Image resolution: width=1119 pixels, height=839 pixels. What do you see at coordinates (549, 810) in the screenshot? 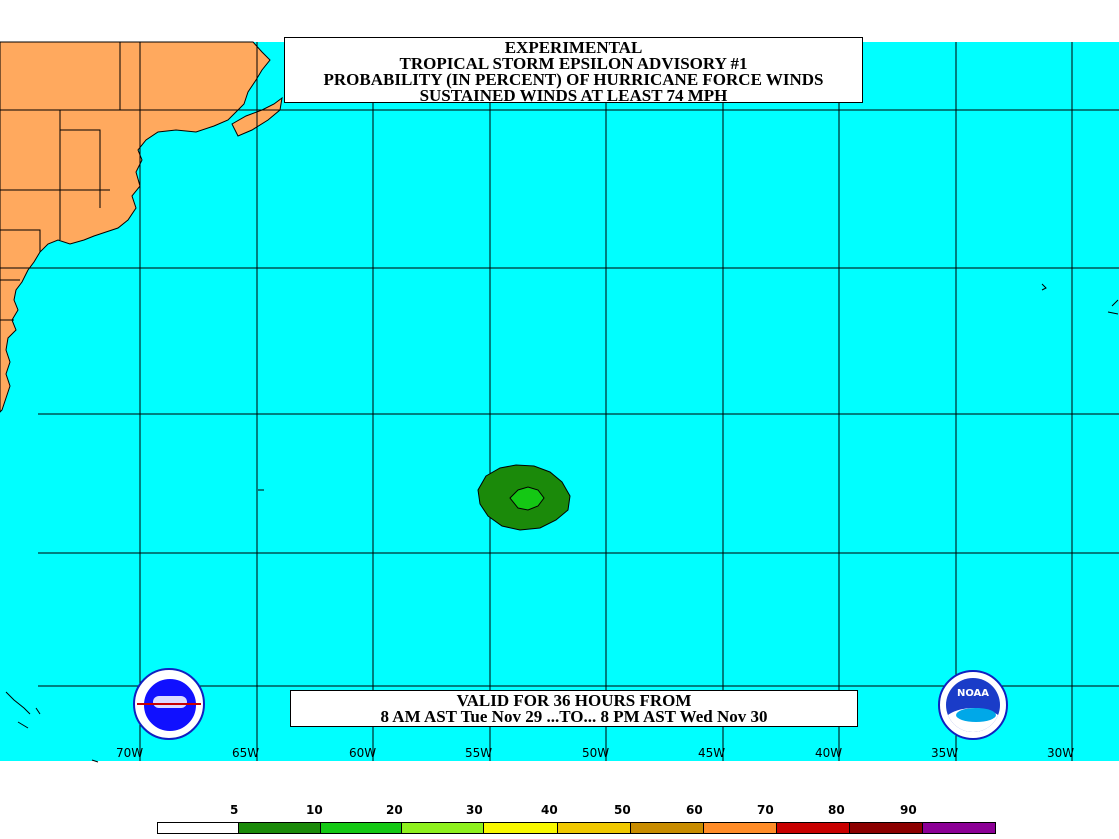
I see `legend-threshold-40: 40` at bounding box center [549, 810].